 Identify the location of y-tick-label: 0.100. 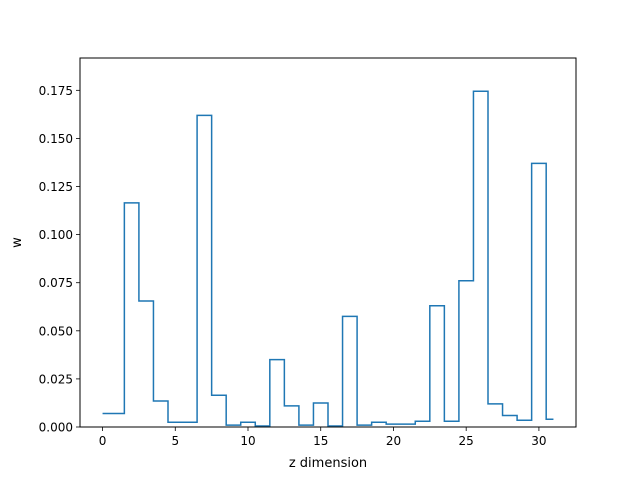
(56, 235).